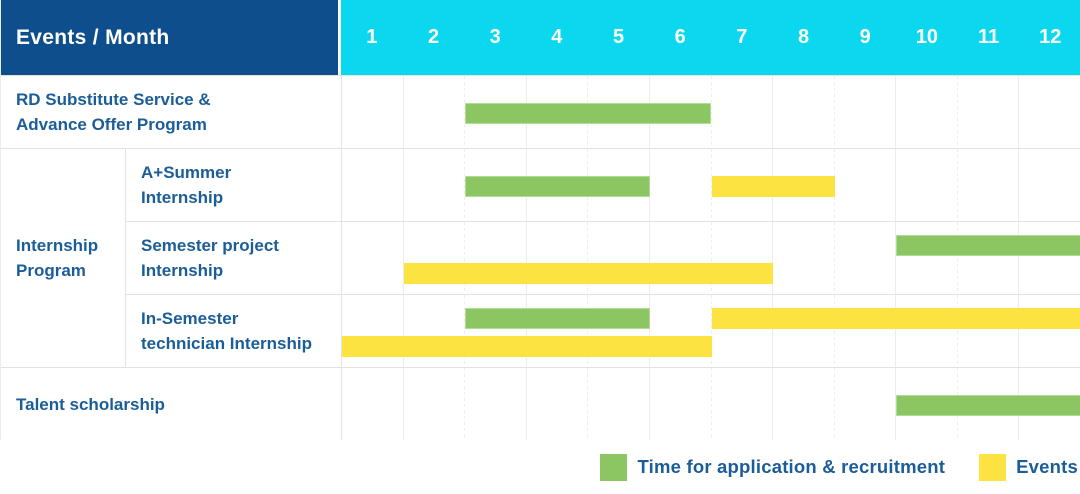 The height and width of the screenshot is (494, 1080). I want to click on row-label-semester-project: Semester project Internship, so click(233, 257).